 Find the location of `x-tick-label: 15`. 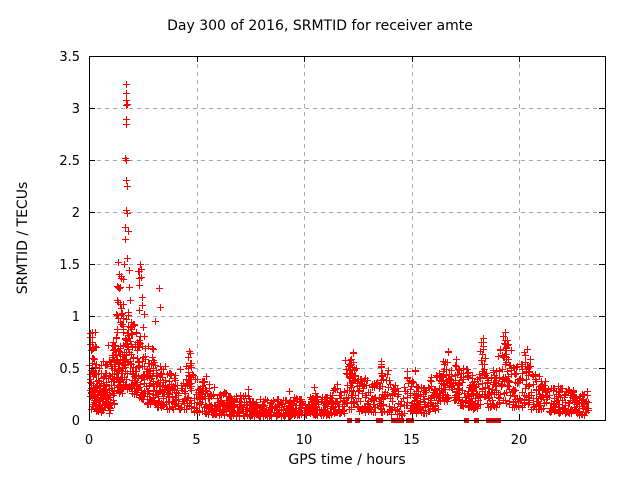

x-tick-label: 15 is located at coordinates (411, 440).